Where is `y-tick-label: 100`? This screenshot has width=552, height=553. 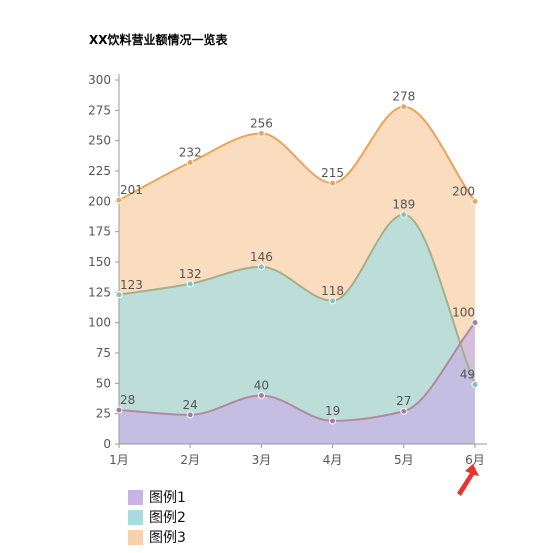
y-tick-label: 100 is located at coordinates (99, 323).